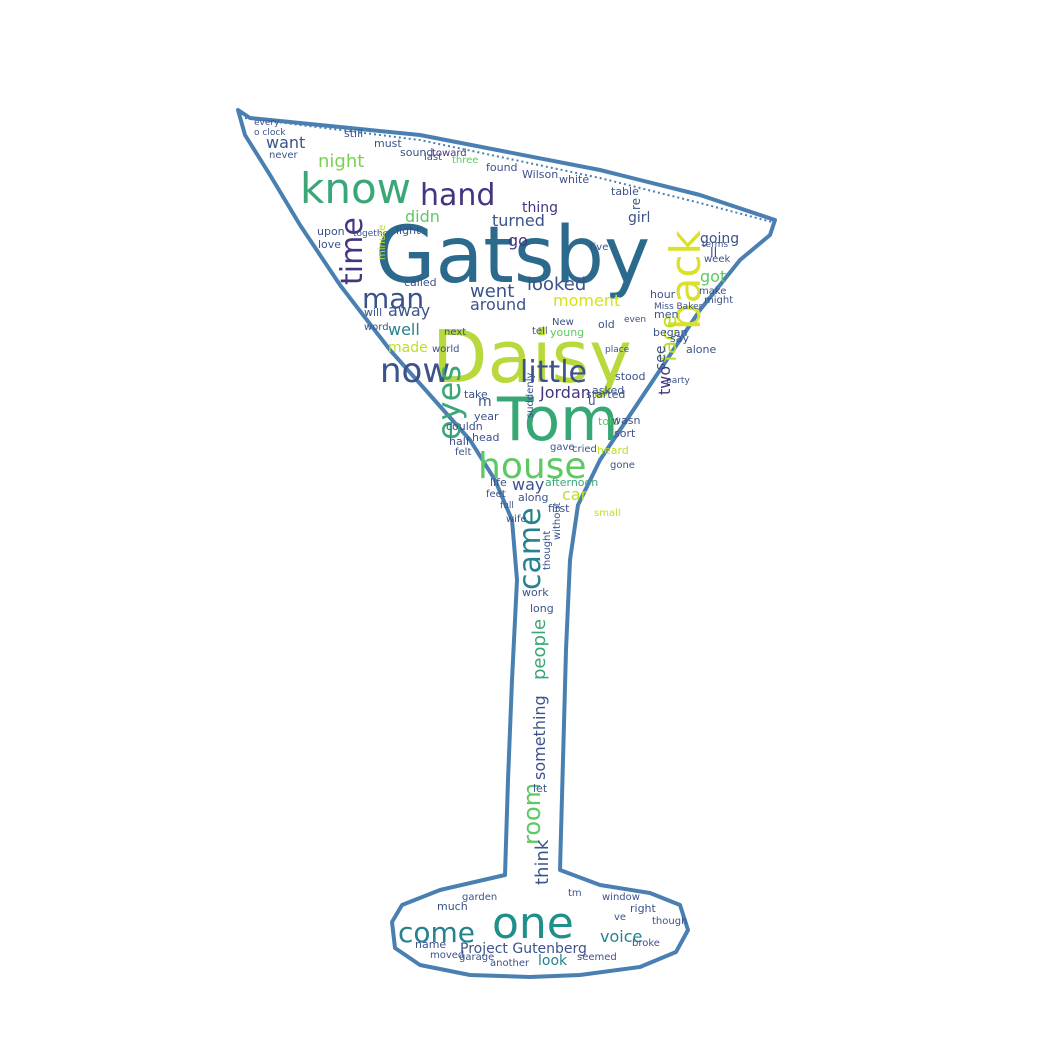  I want to click on word-still: still, so click(353, 133).